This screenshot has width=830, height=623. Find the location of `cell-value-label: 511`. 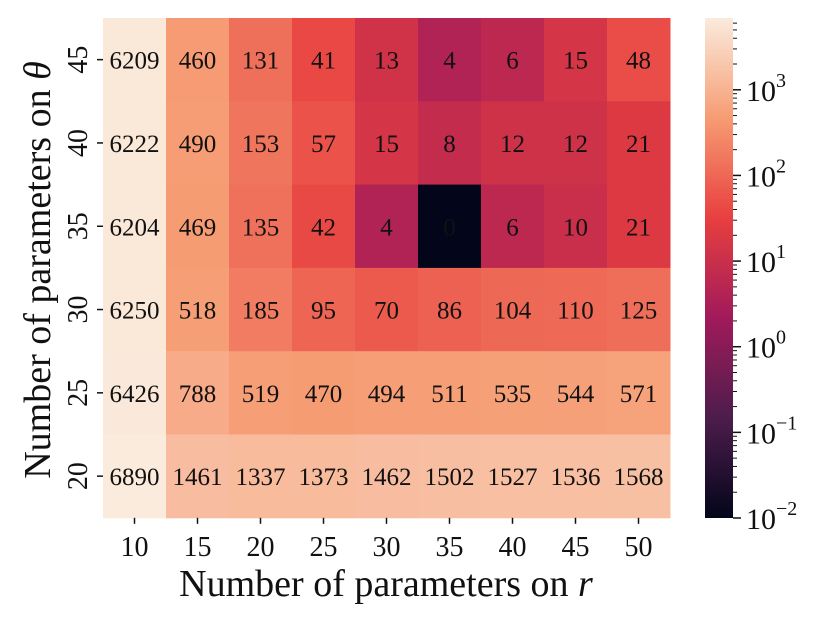

cell-value-label: 511 is located at coordinates (449, 394).